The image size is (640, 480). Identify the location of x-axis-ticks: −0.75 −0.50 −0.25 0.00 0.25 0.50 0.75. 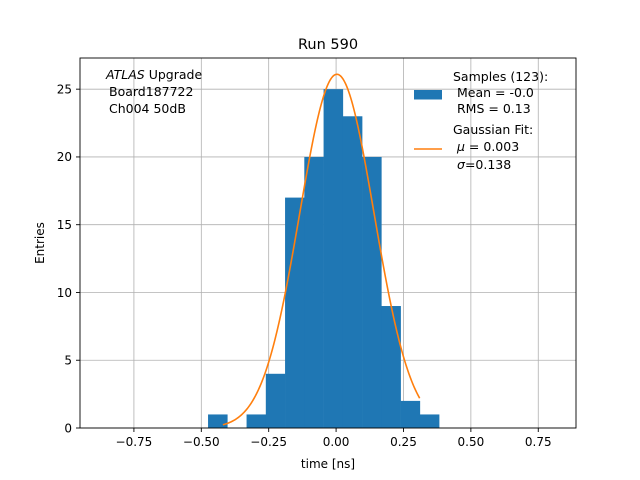
(334, 438).